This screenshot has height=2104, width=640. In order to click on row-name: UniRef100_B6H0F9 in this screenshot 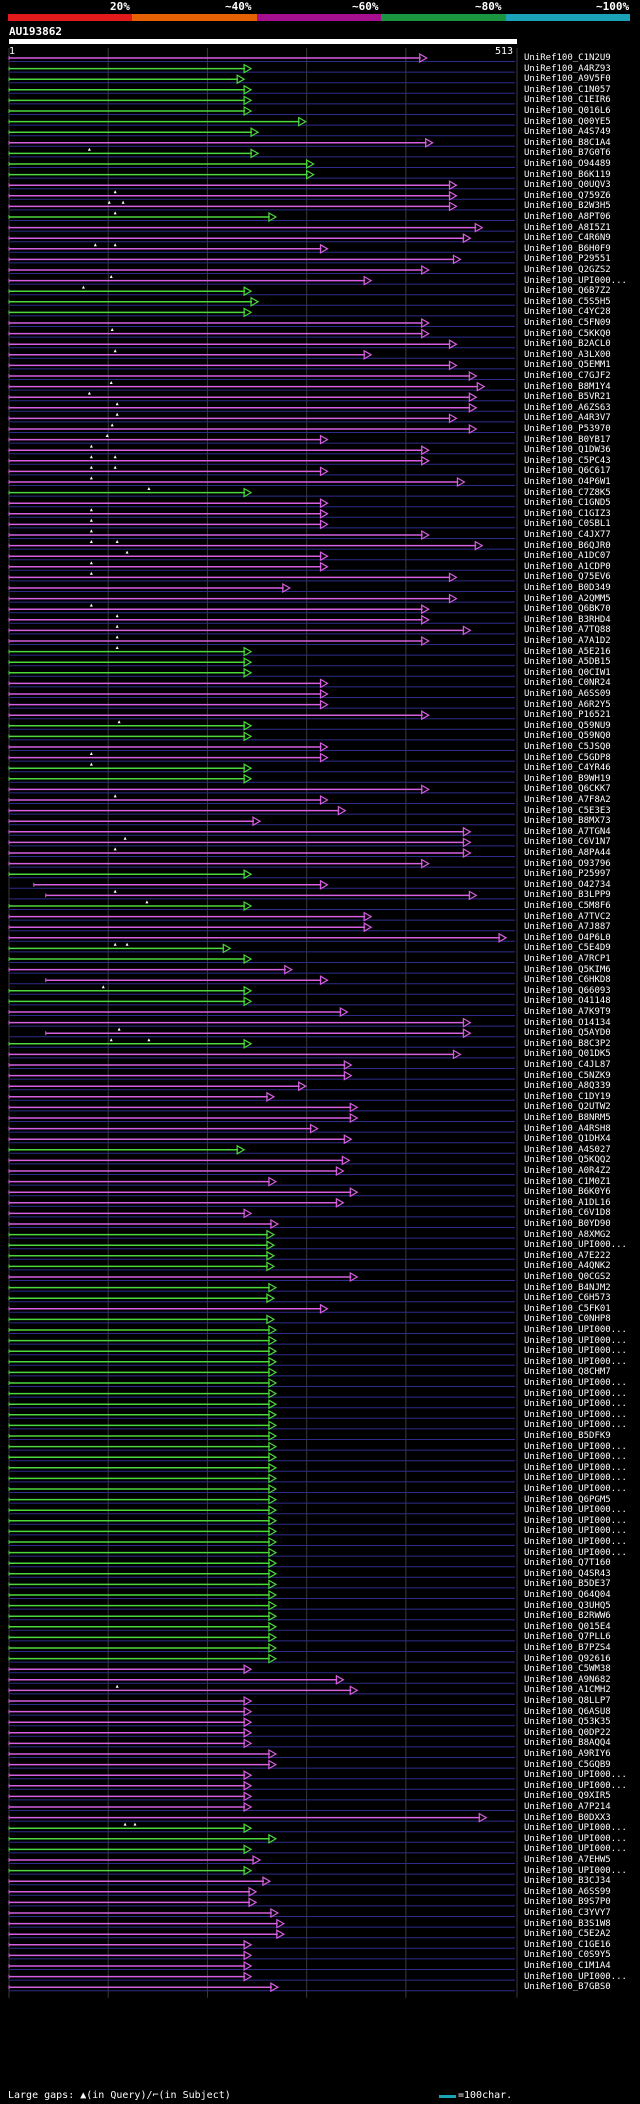, I will do `click(567, 248)`.